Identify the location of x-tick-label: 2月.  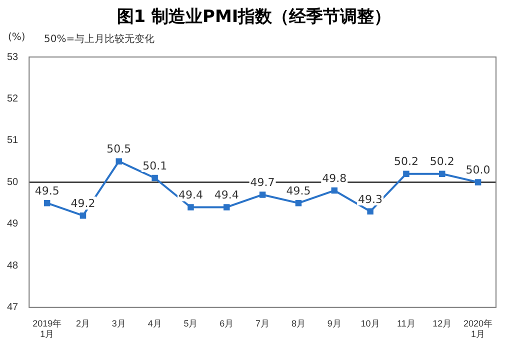
(83, 323).